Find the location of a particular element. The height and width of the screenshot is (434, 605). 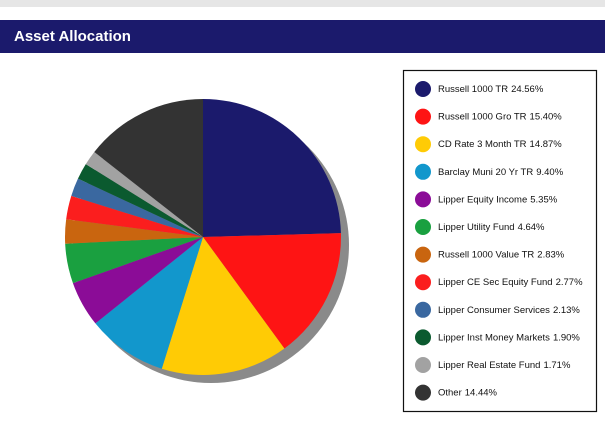

legend-label: Barclay Muni 20 Yr TR 9.40% is located at coordinates (501, 171).